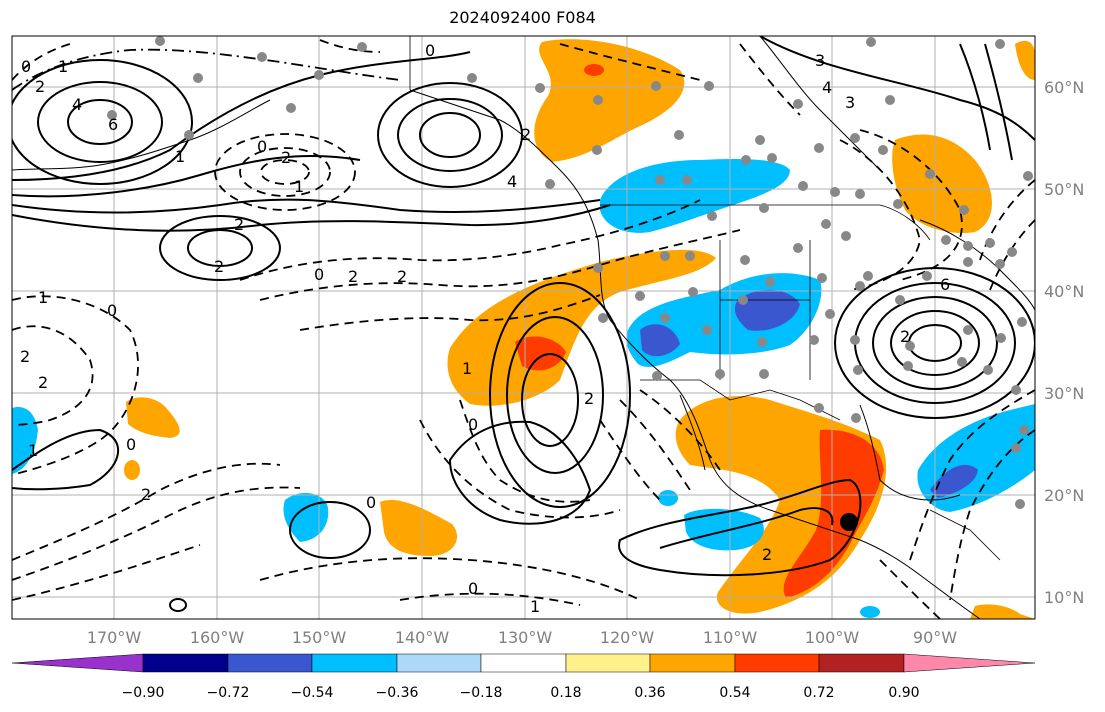  What do you see at coordinates (397, 693) in the screenshot?
I see `colorbar-tick: −0.36` at bounding box center [397, 693].